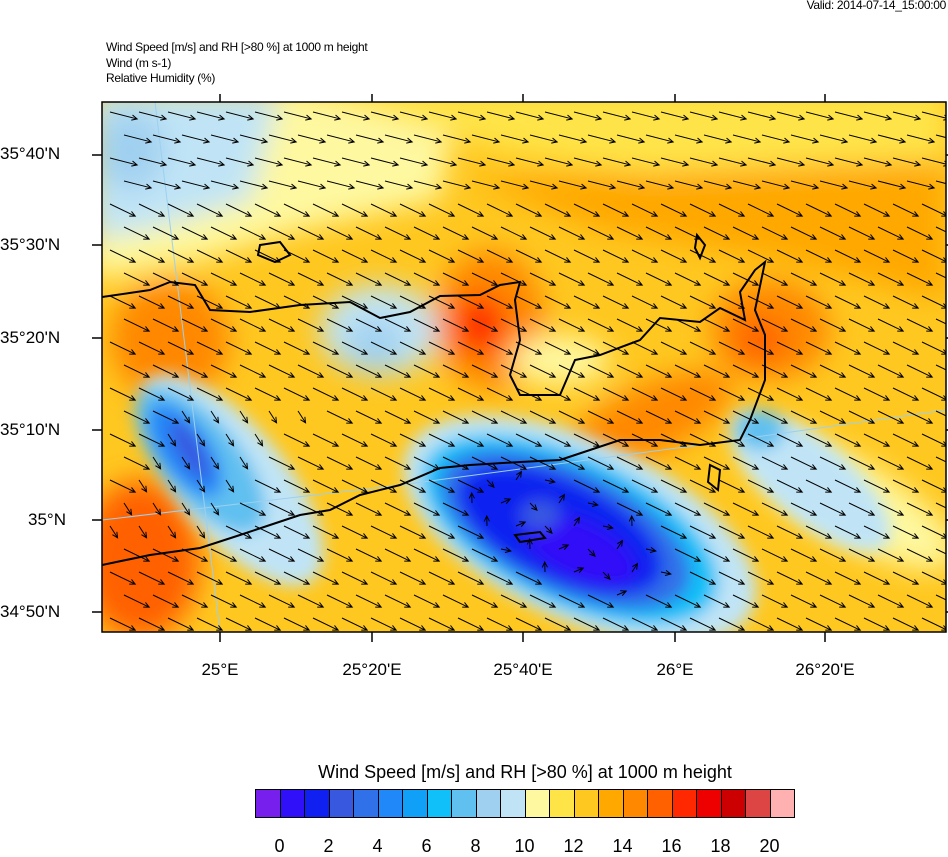  What do you see at coordinates (30, 611) in the screenshot?
I see `lat-label: 34°50'N` at bounding box center [30, 611].